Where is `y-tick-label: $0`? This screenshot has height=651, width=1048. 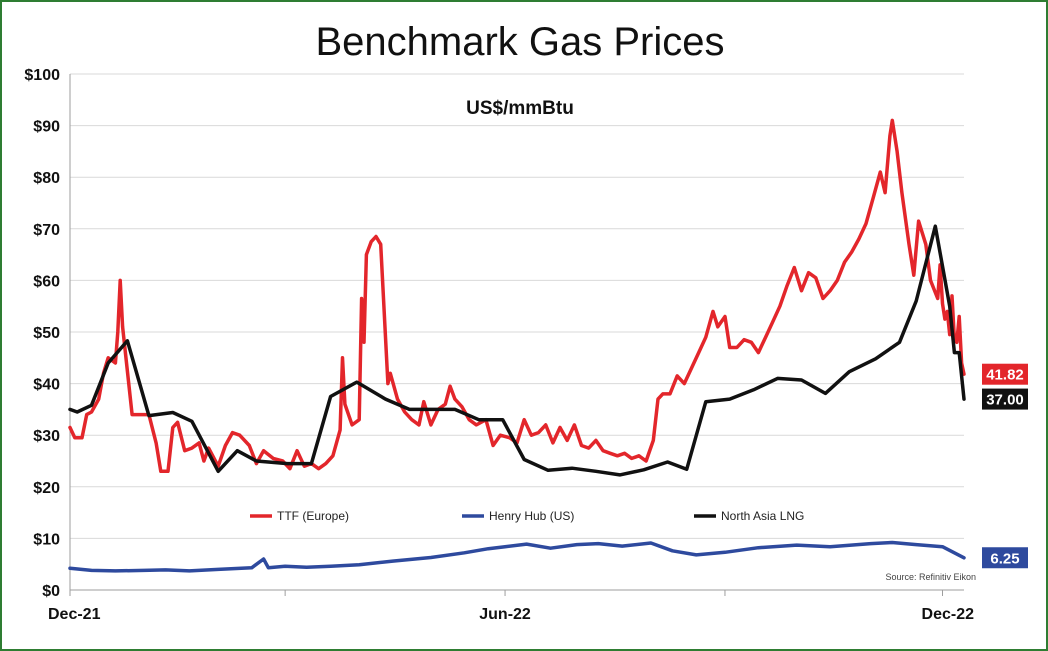 y-tick-label: $0 is located at coordinates (51, 591).